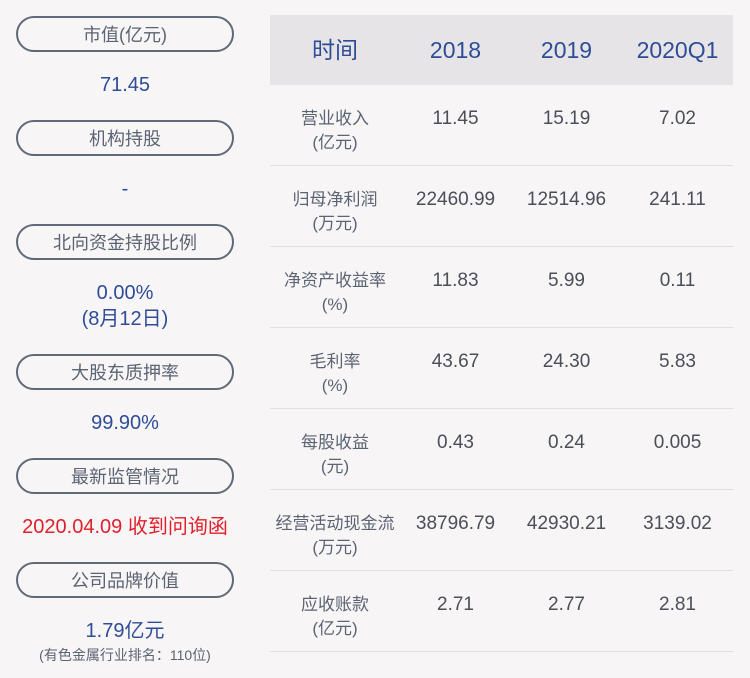 The height and width of the screenshot is (678, 750). Describe the element at coordinates (677, 523) in the screenshot. I see `cell: 3139.02` at that location.